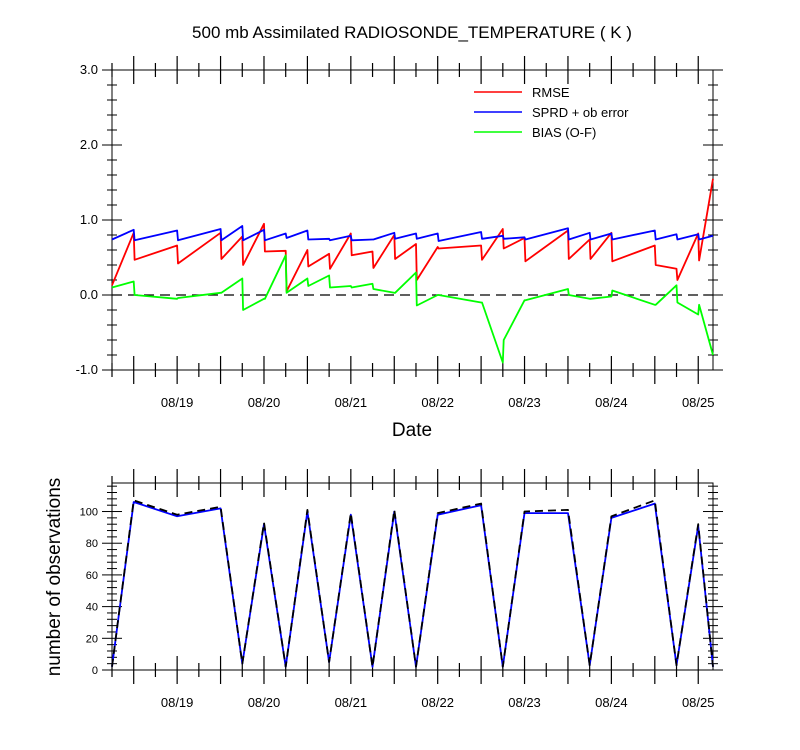 The height and width of the screenshot is (750, 800). What do you see at coordinates (89, 513) in the screenshot?
I see `y-tick-label: 100` at bounding box center [89, 513].